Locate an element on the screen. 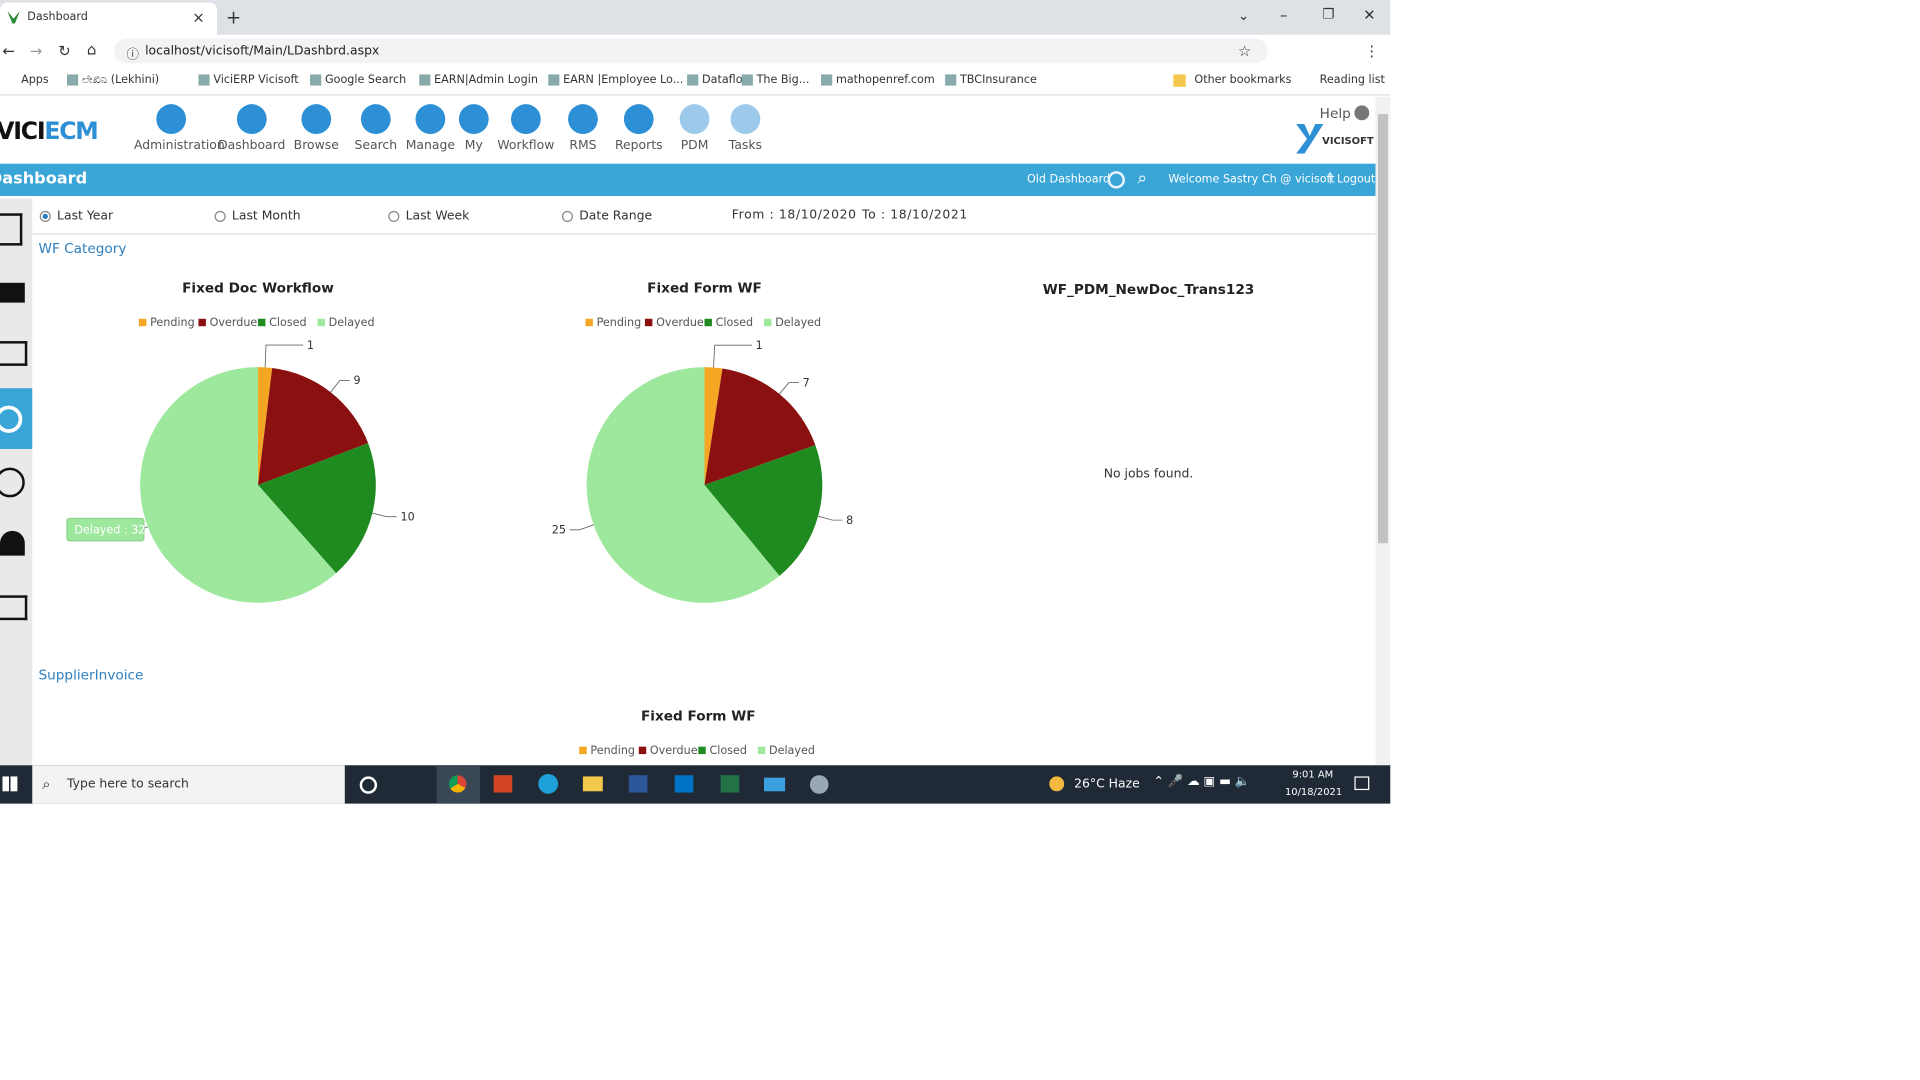 The width and height of the screenshot is (1920, 1080). chart-title: Fixed Form WF is located at coordinates (698, 717).